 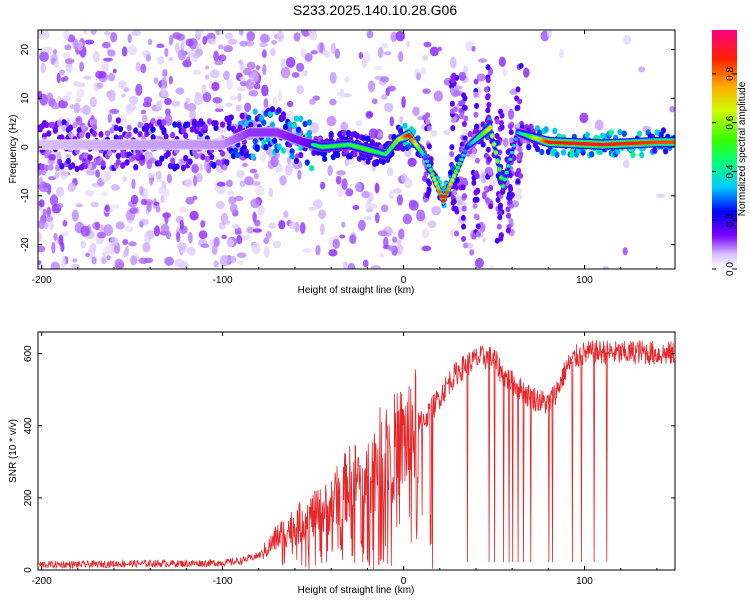 I want to click on colorbar-tick-label: 0.0, so click(x=730, y=269).